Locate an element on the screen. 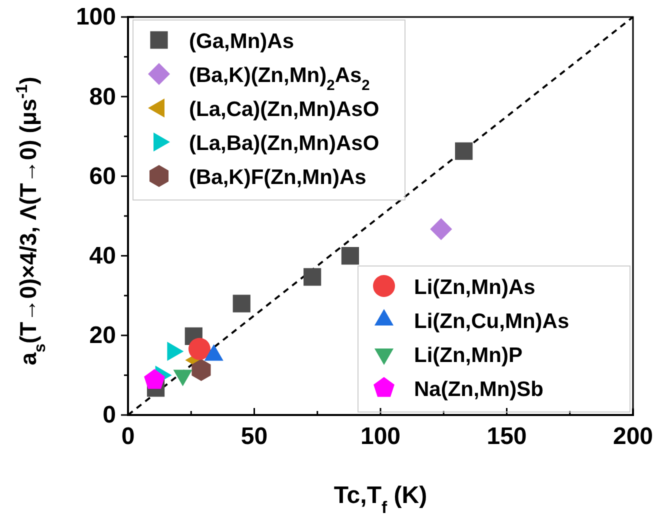 The width and height of the screenshot is (653, 523). x-axis-title: Tc,T$_{f}$ (K) is located at coordinates (381, 499).